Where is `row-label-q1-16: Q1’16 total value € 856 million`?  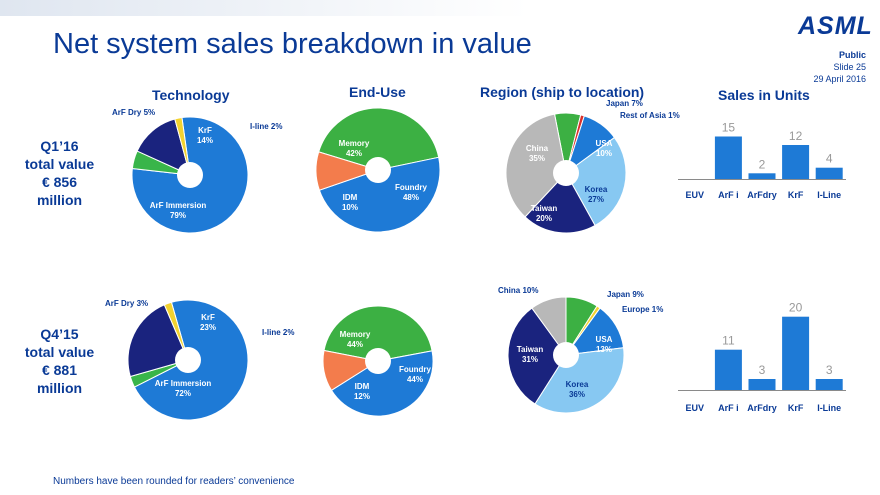 row-label-q1-16: Q1’16 total value € 856 million is located at coordinates (59, 173).